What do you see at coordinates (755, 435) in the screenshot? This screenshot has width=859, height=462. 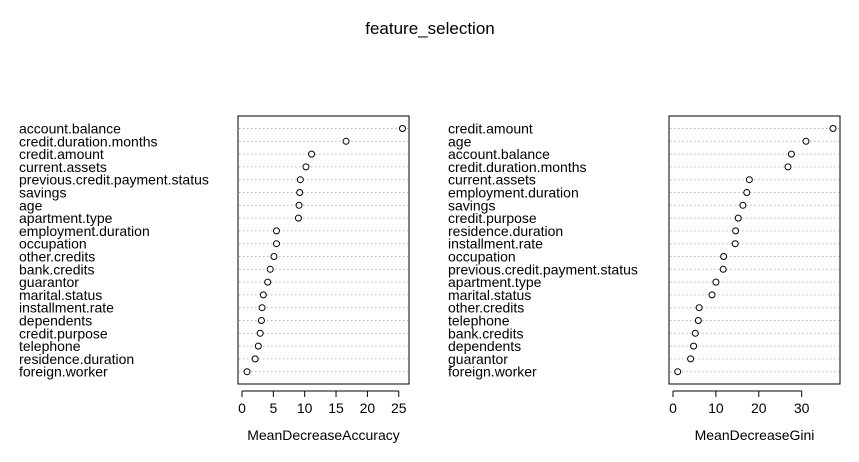 I see `x-axis-title: MeanDecreaseGini` at bounding box center [755, 435].